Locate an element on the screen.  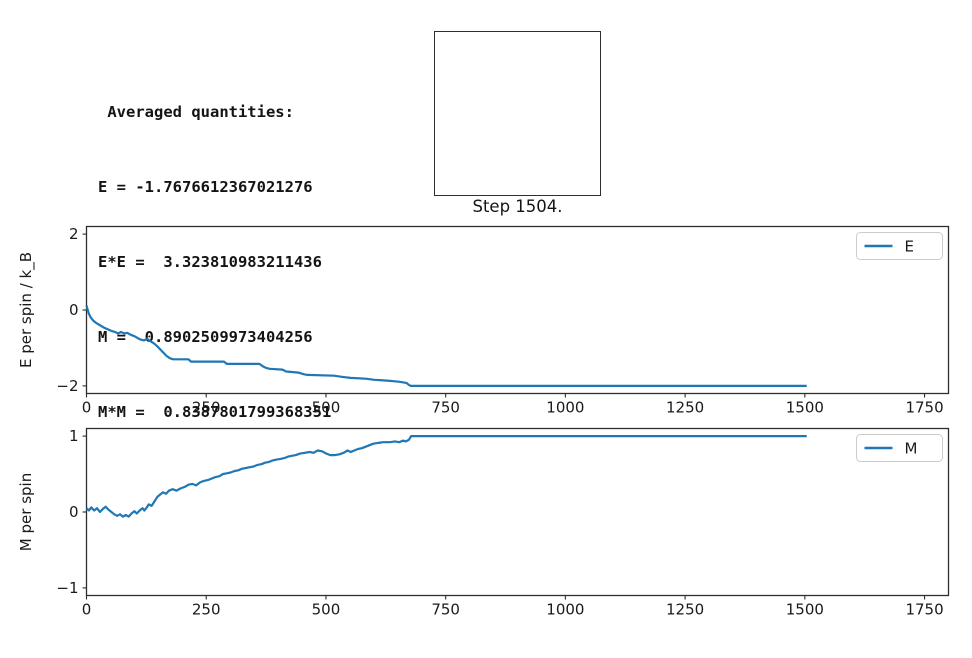
avg-magnetization-squared-line: M*M = 0.8387801799368351 is located at coordinates (215, 412).